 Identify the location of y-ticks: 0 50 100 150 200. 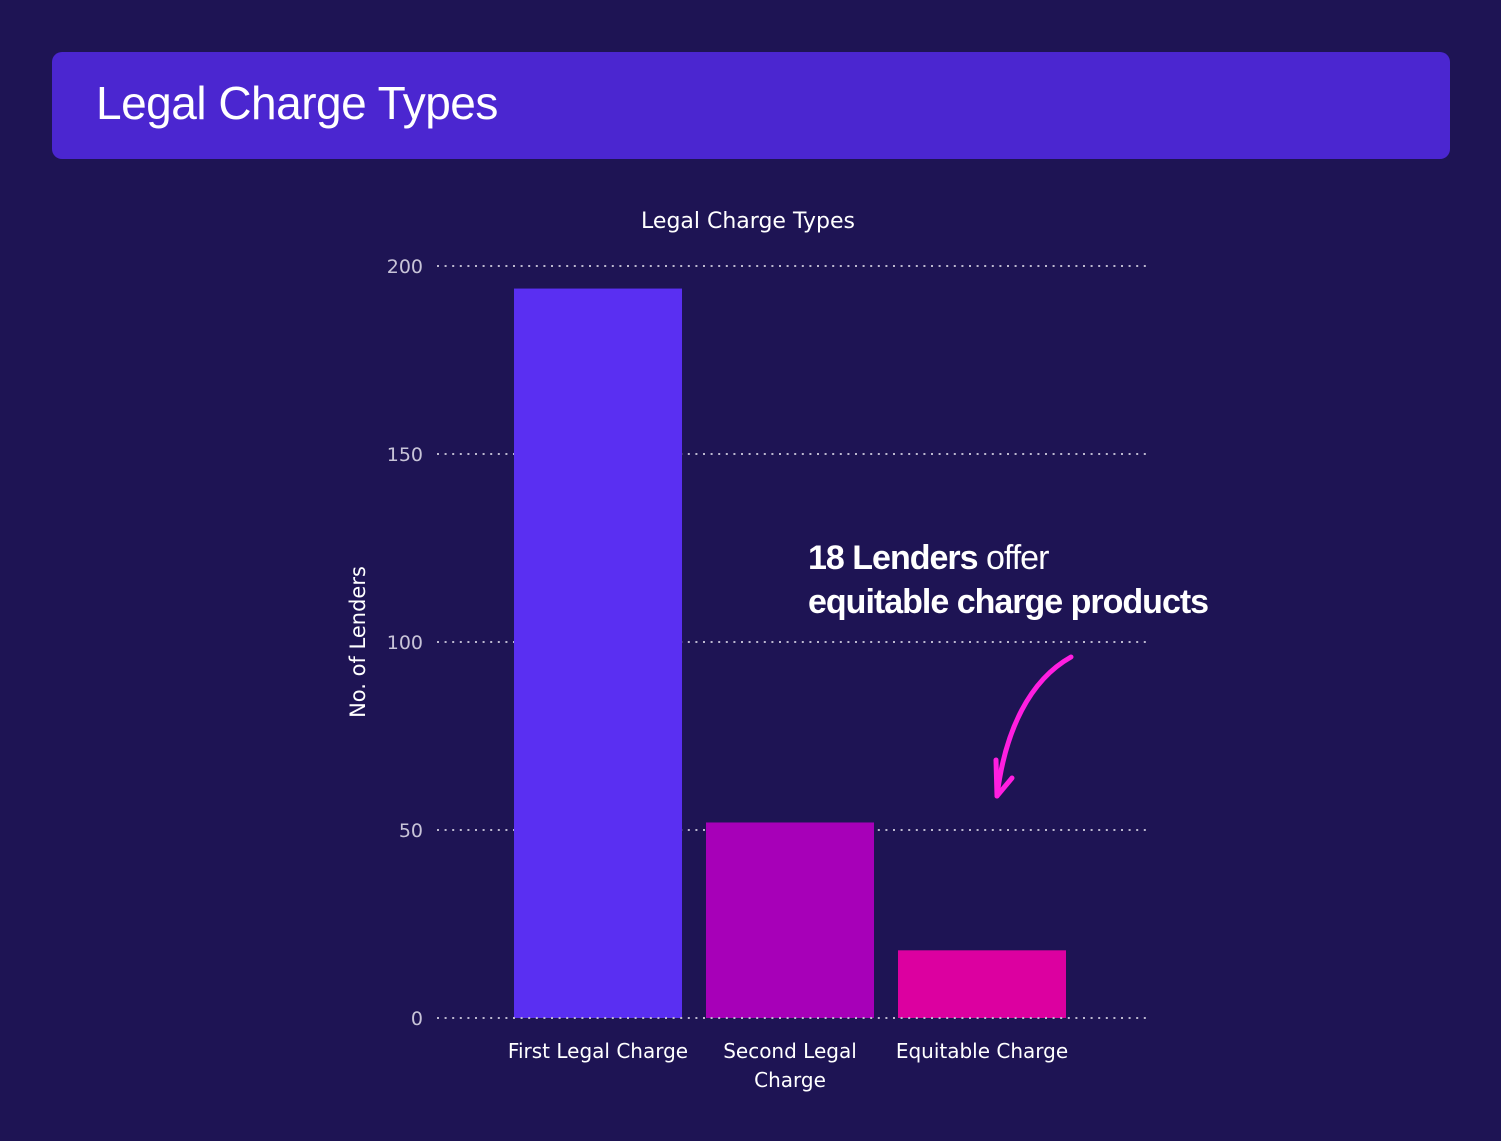
(405, 643).